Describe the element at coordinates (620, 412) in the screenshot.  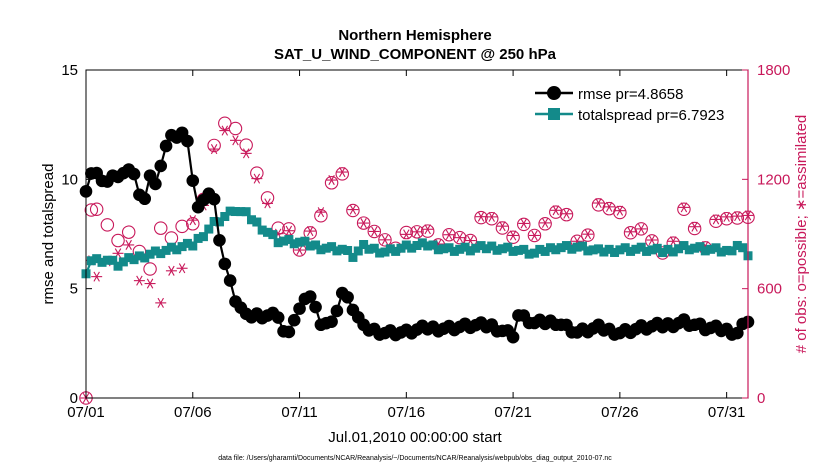
I see `x-tick-label: 07/26` at that location.